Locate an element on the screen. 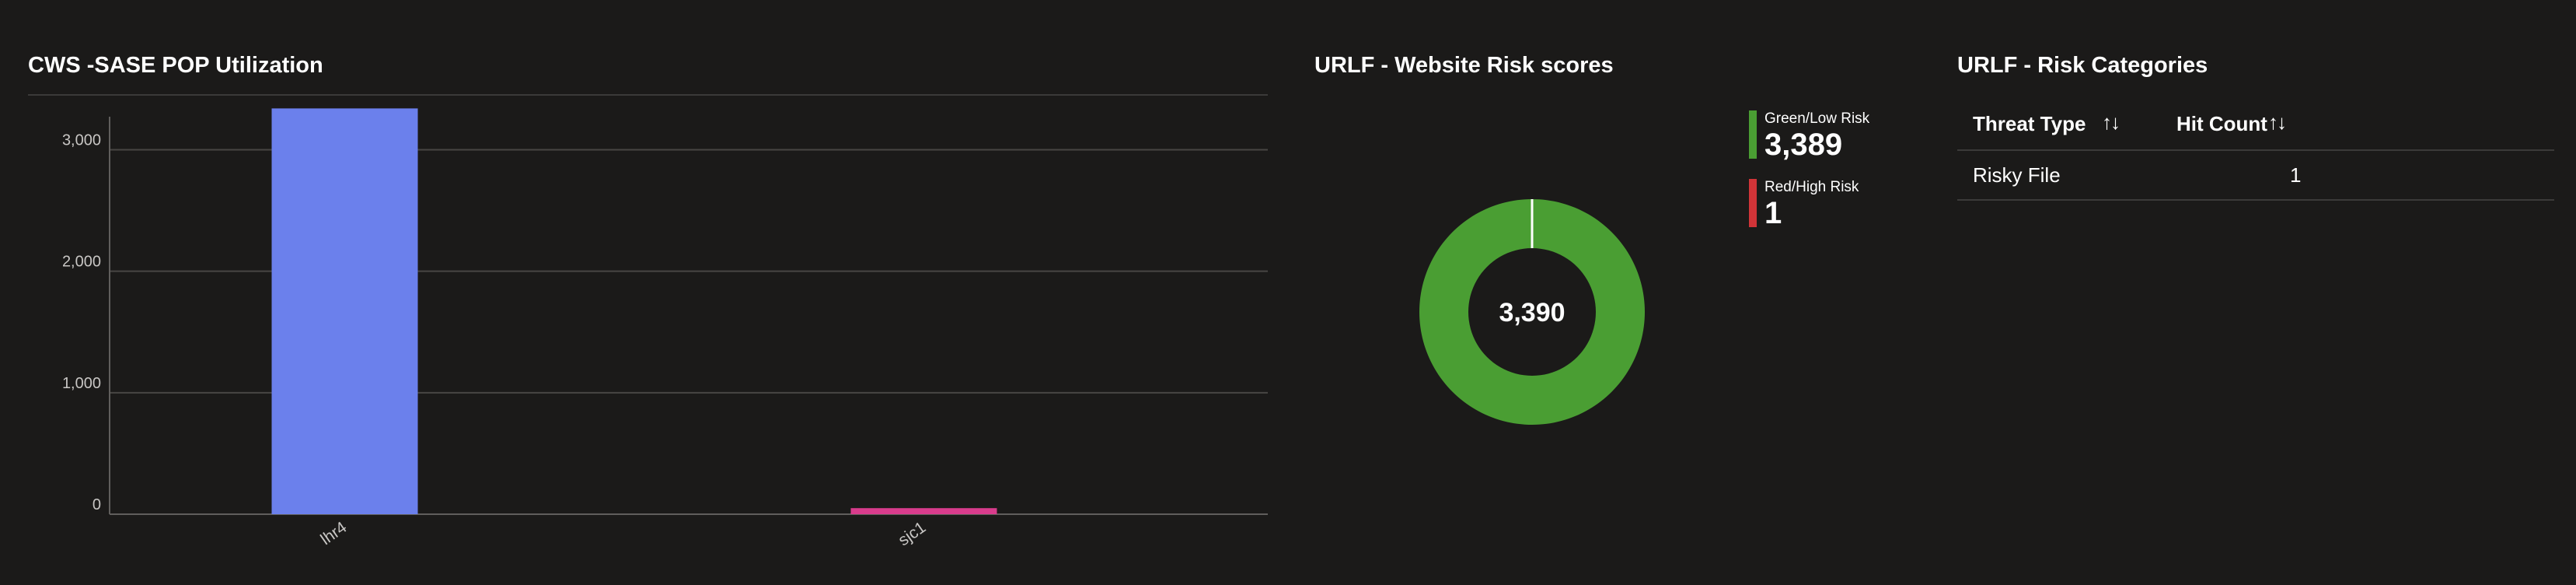 The width and height of the screenshot is (2576, 585). risk-categories-title: URLF - Risk Categories is located at coordinates (2082, 65).